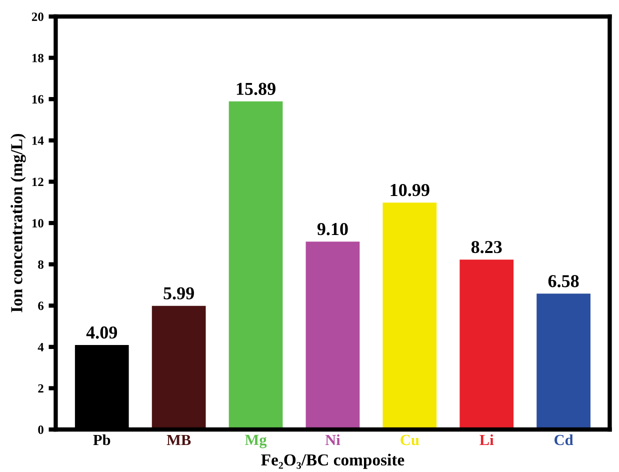 This screenshot has width=619, height=472. Describe the element at coordinates (38, 182) in the screenshot. I see `y-tick-label: 12` at that location.